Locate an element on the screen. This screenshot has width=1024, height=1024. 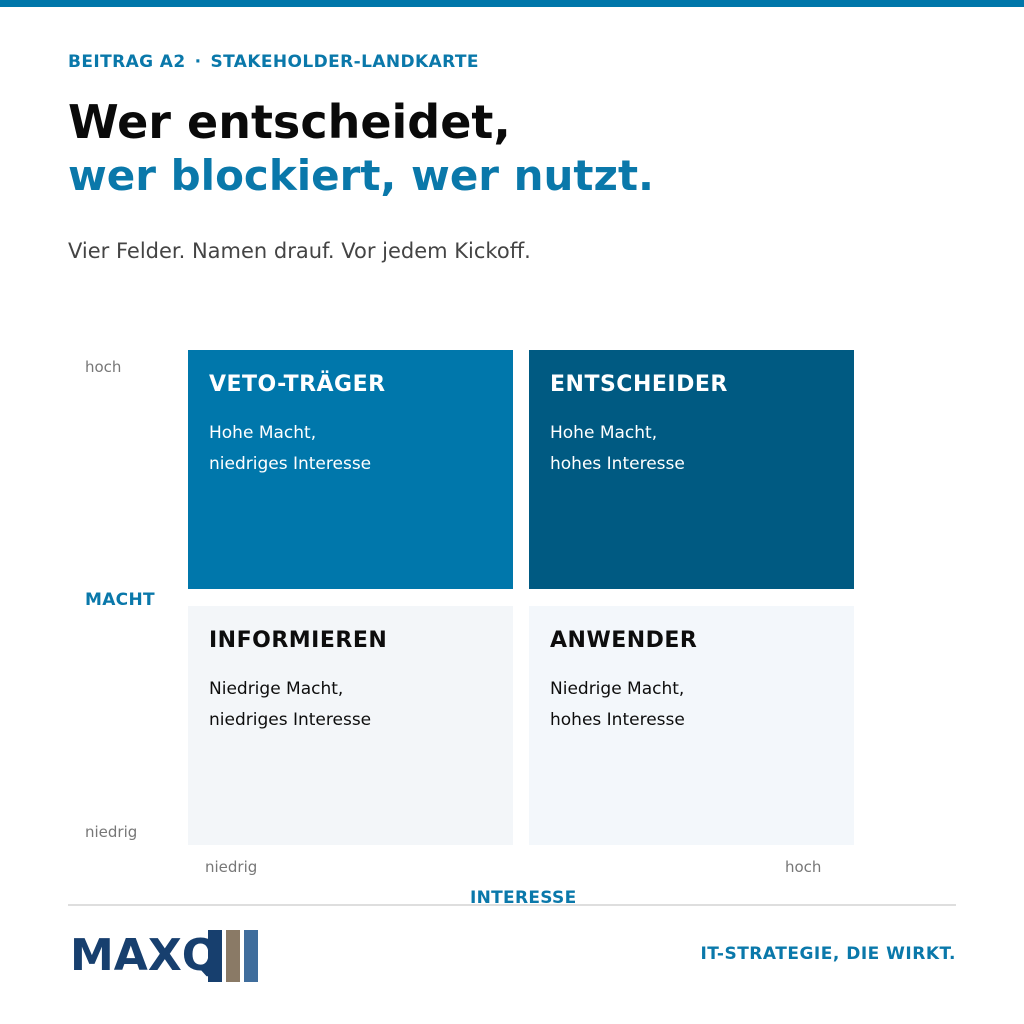
y-axis-label: MACHT is located at coordinates (120, 600).